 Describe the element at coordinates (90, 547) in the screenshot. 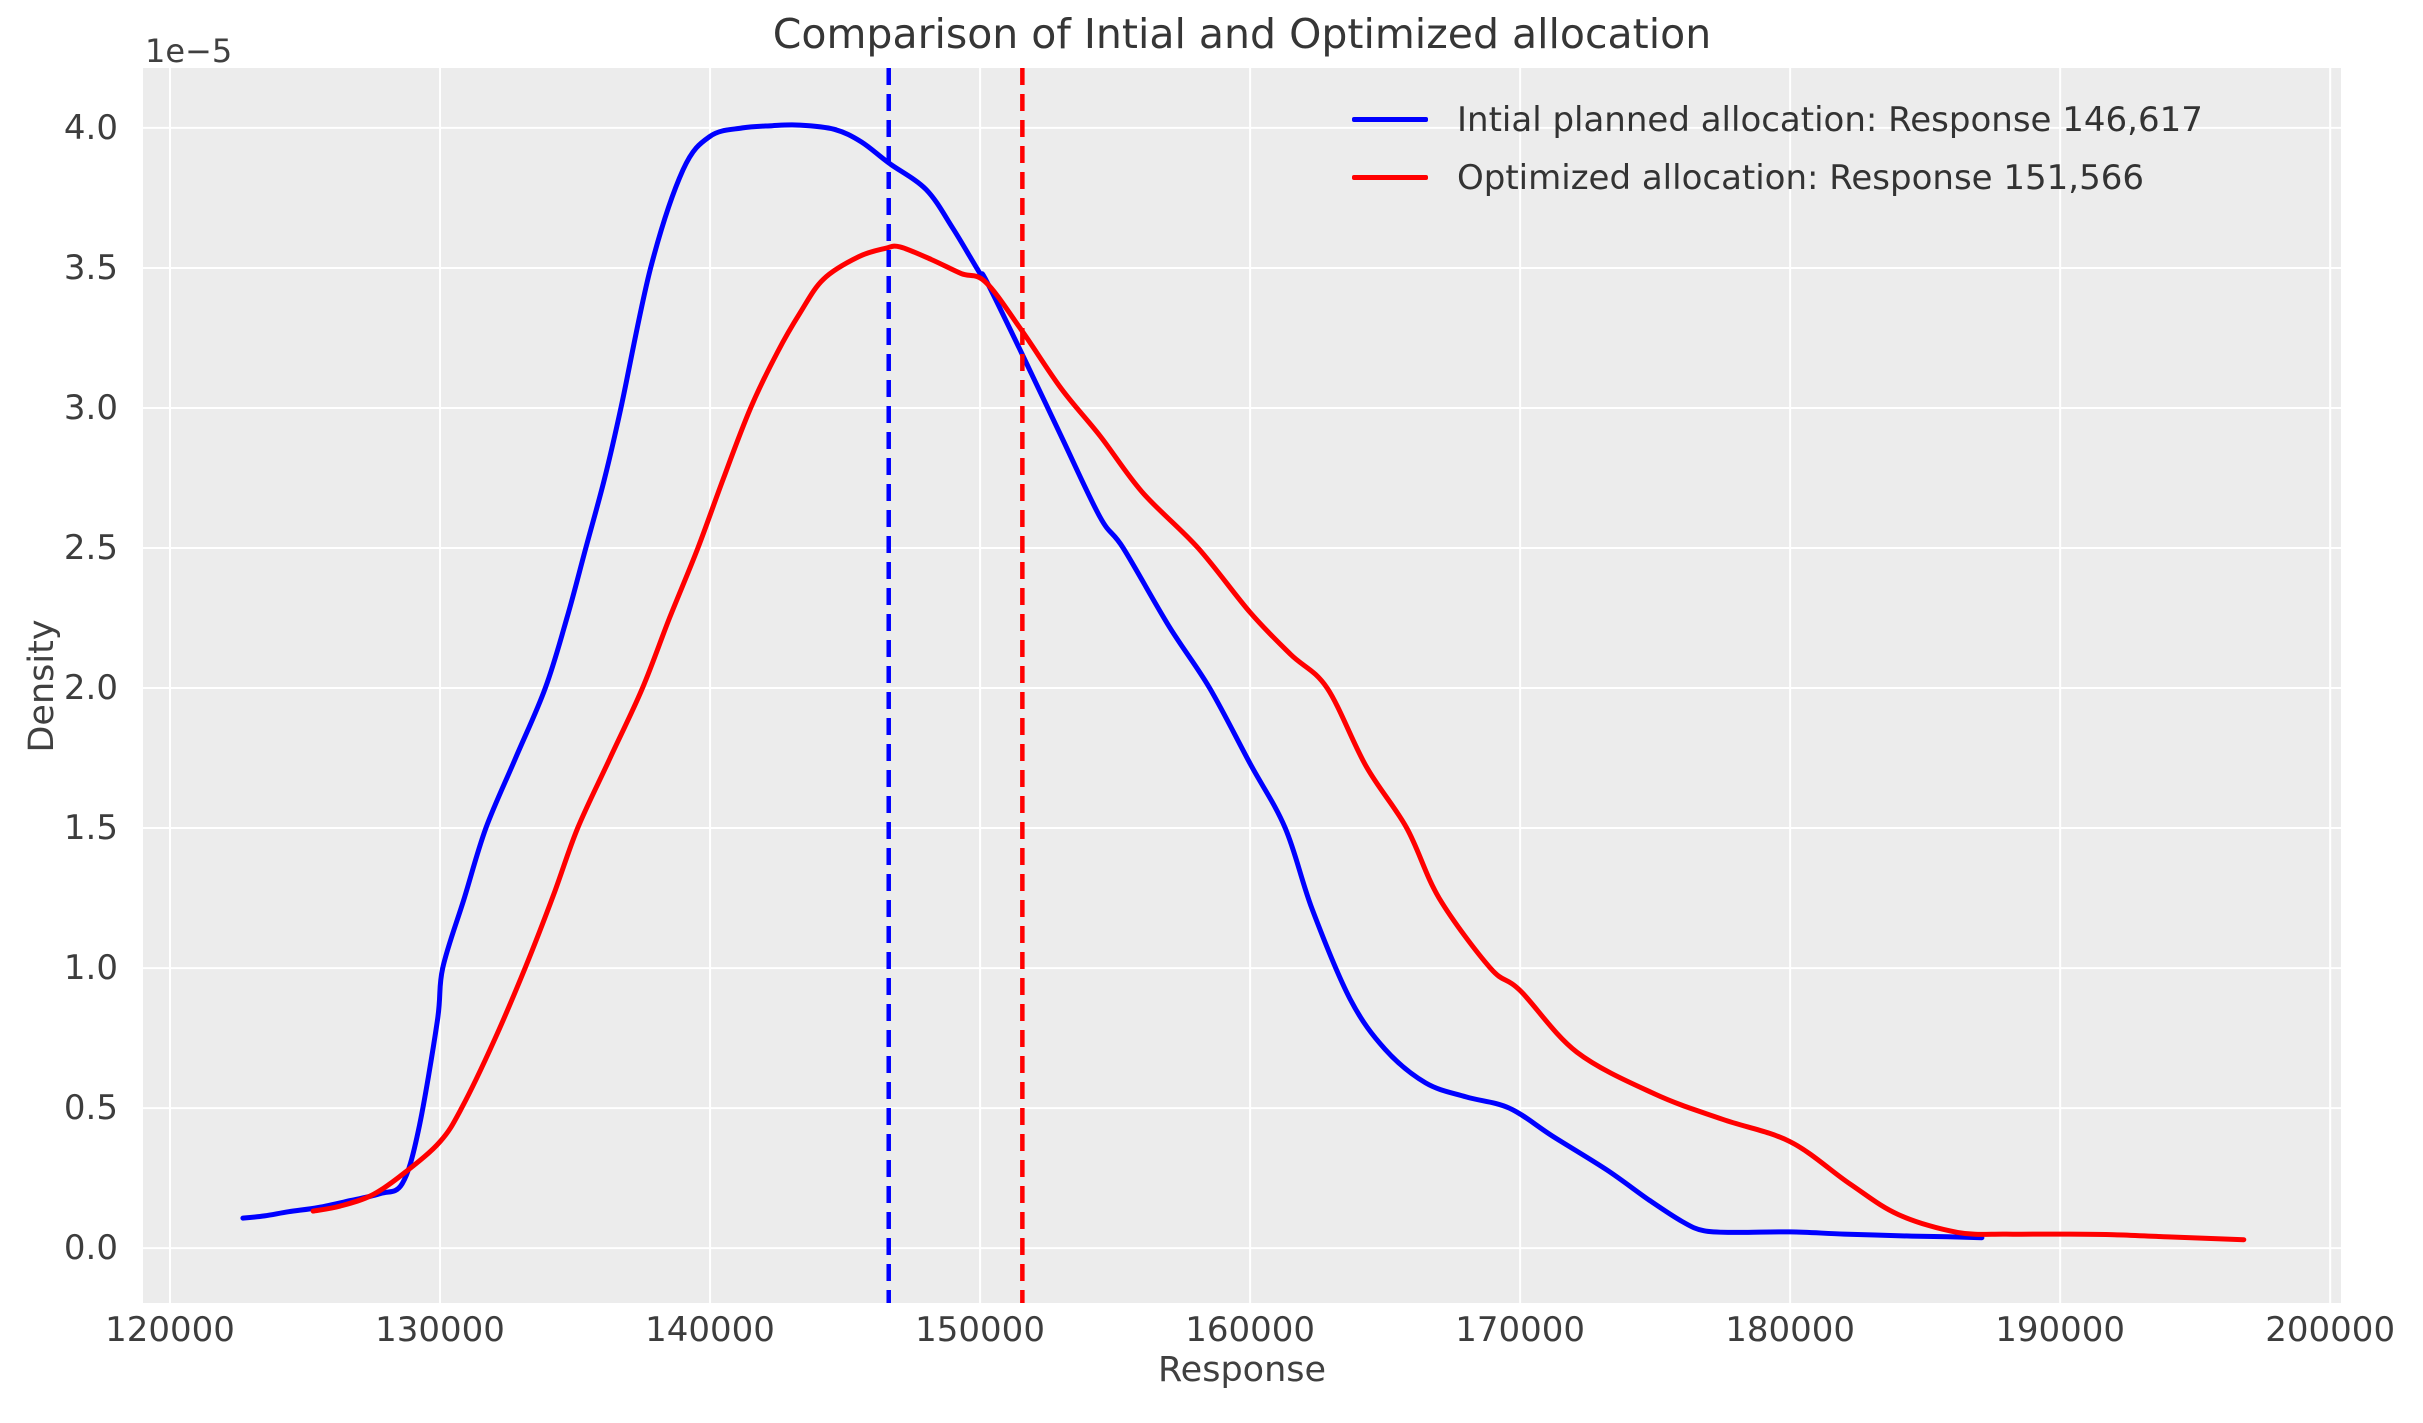

I see `y-tick-label: 2.5` at that location.